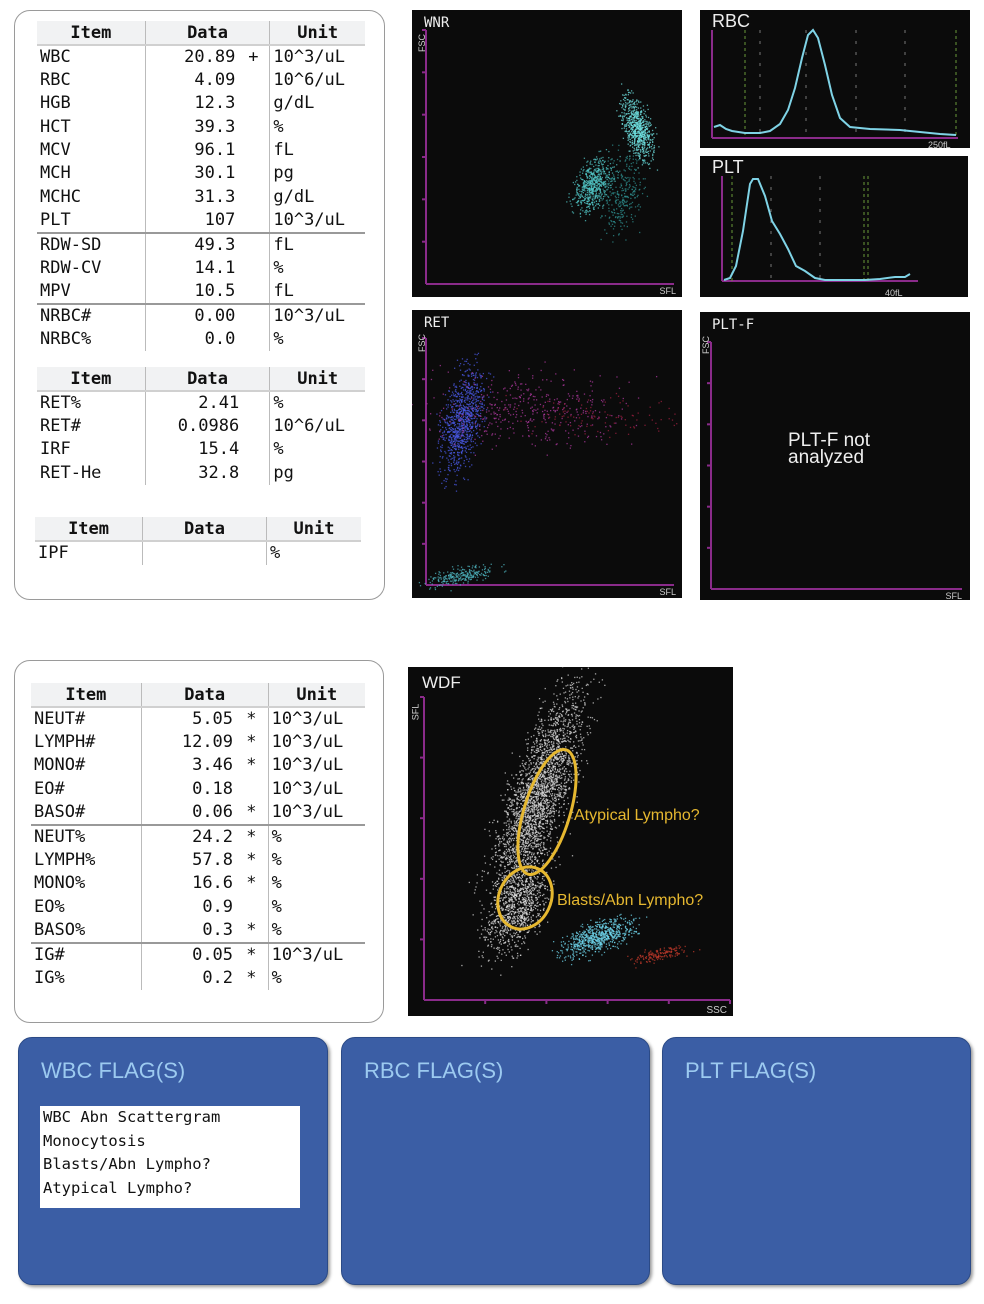  I want to click on table-row: EO# 0.18 10^3/uL, so click(198, 789).